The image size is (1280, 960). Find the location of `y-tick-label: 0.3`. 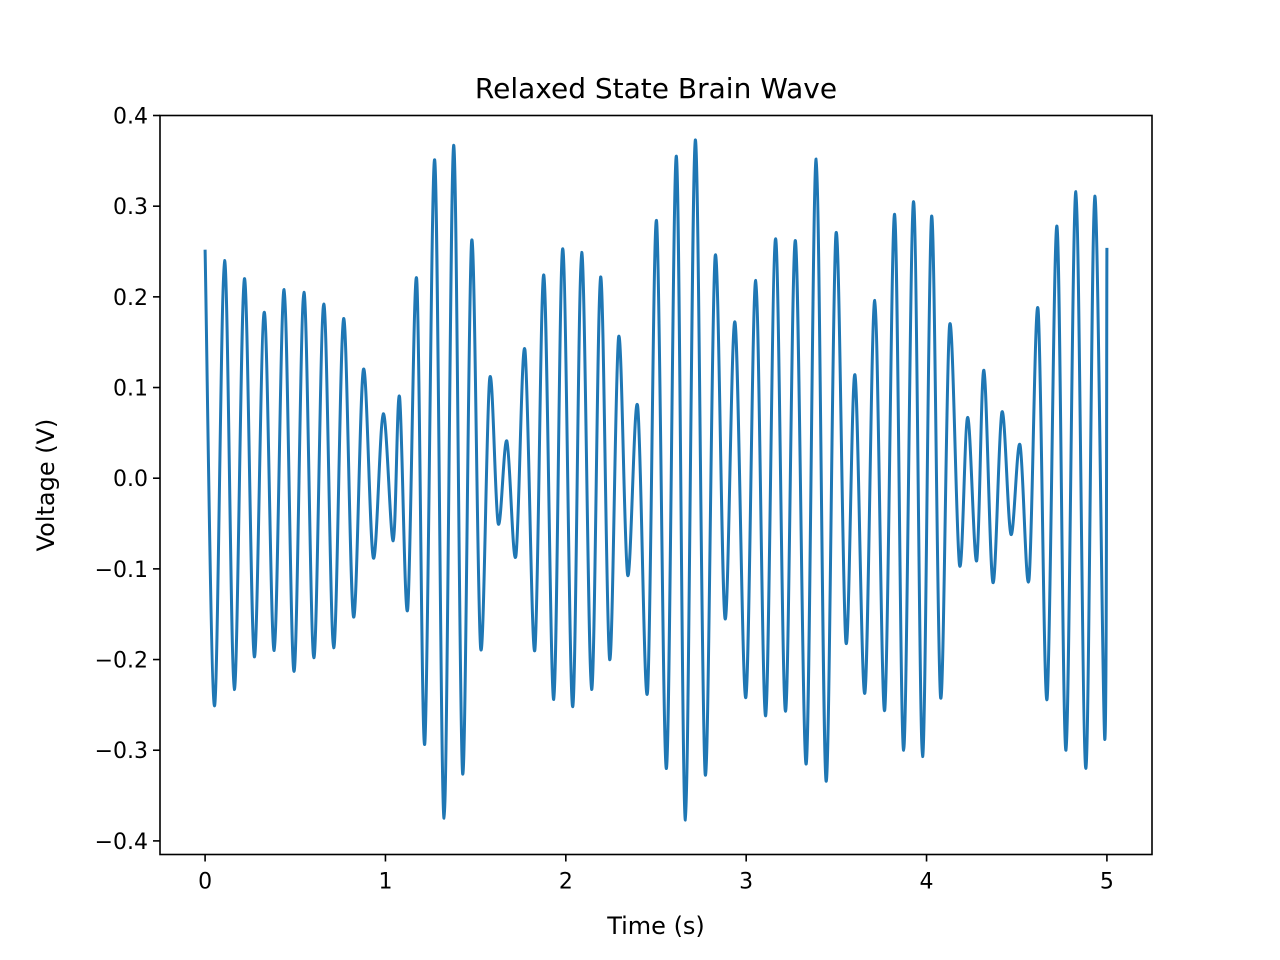

y-tick-label: 0.3 is located at coordinates (130, 207).